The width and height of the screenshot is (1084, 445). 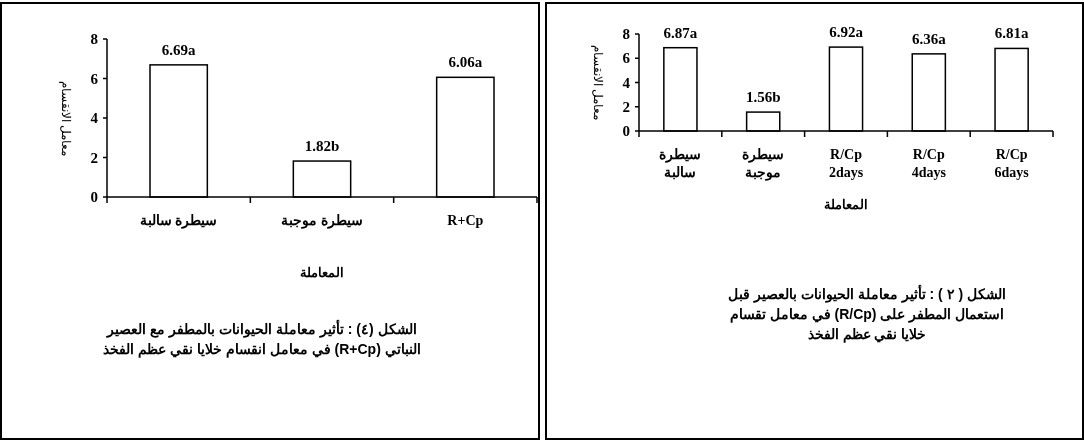 What do you see at coordinates (846, 163) in the screenshot?
I see `x-tick-label: R/Cp 2days` at bounding box center [846, 163].